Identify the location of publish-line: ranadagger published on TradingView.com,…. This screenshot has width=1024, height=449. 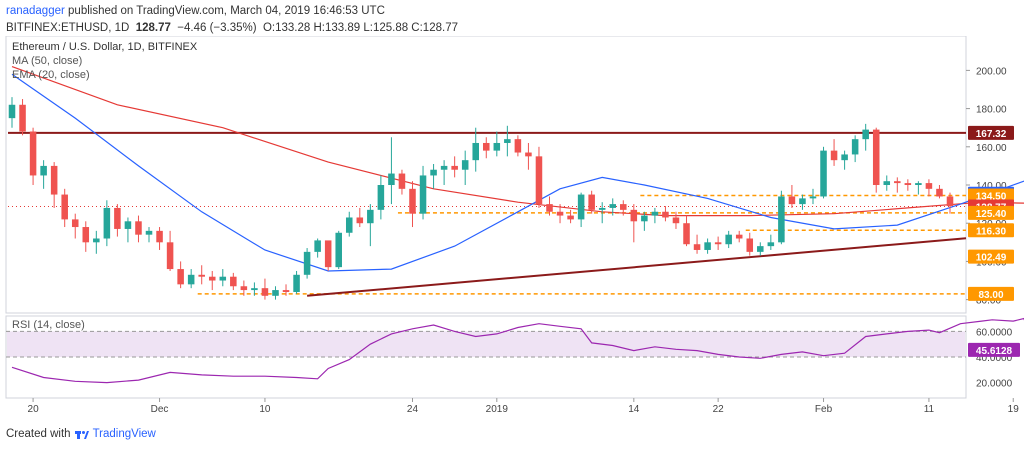
(232, 11).